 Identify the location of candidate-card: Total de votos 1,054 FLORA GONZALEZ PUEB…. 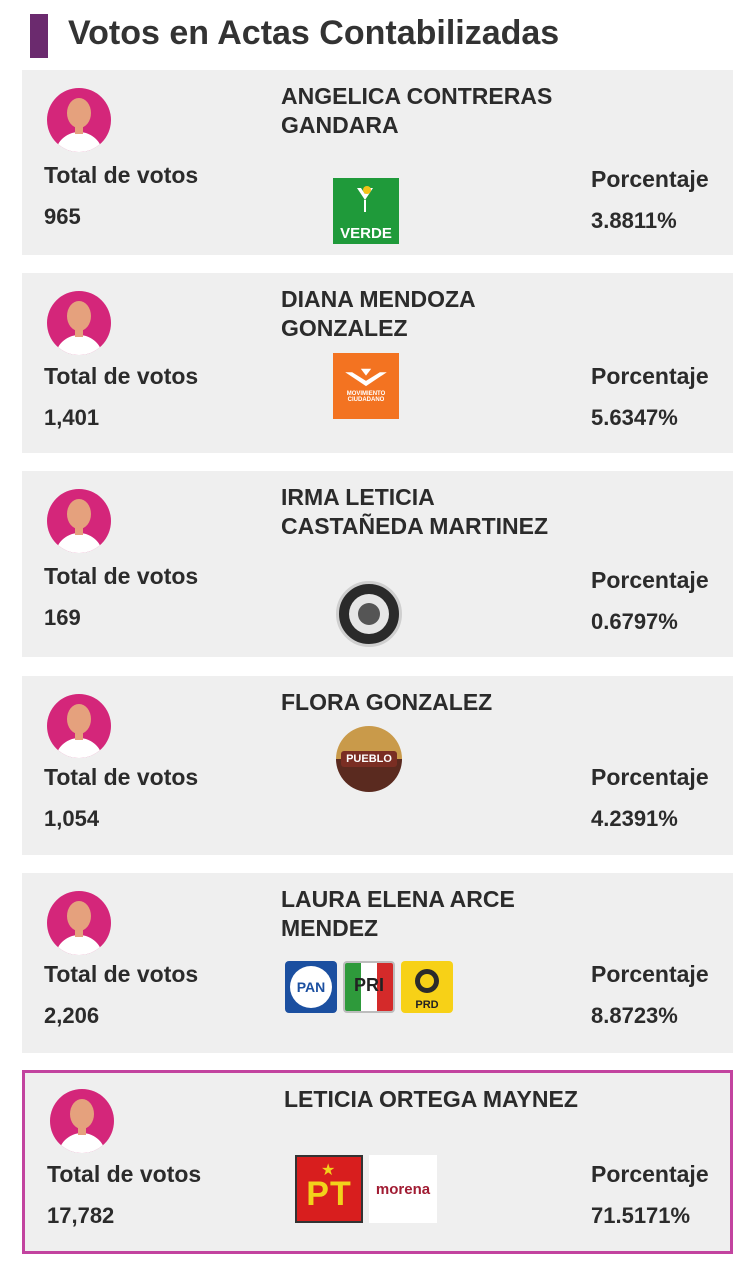
(377, 765).